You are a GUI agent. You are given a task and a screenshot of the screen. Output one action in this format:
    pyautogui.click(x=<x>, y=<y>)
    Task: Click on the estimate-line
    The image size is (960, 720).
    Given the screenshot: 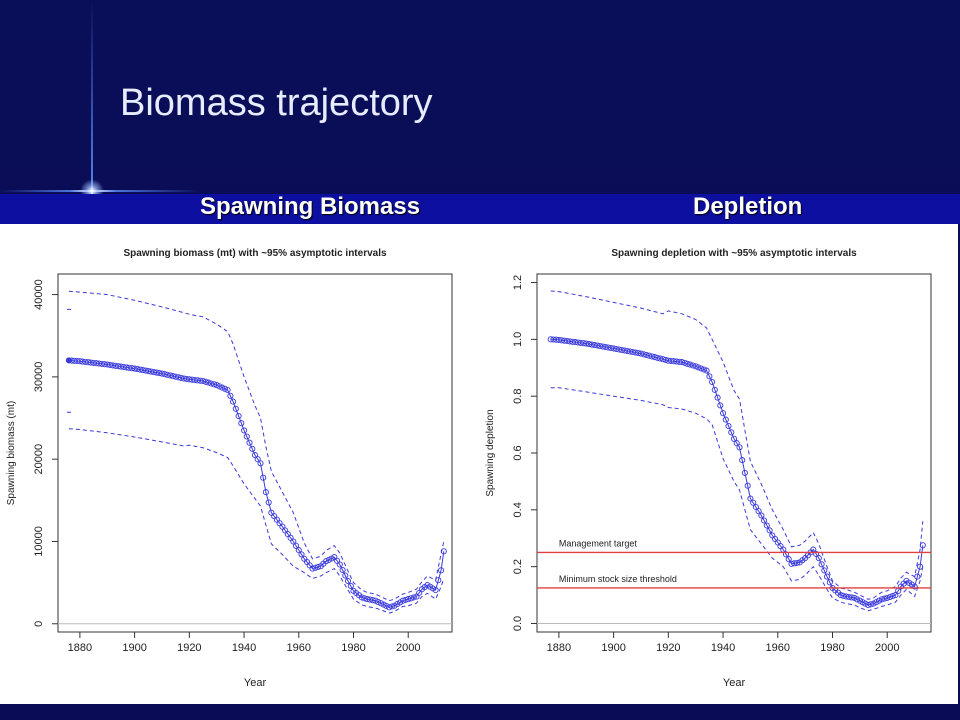 What is the action you would take?
    pyautogui.click(x=737, y=472)
    